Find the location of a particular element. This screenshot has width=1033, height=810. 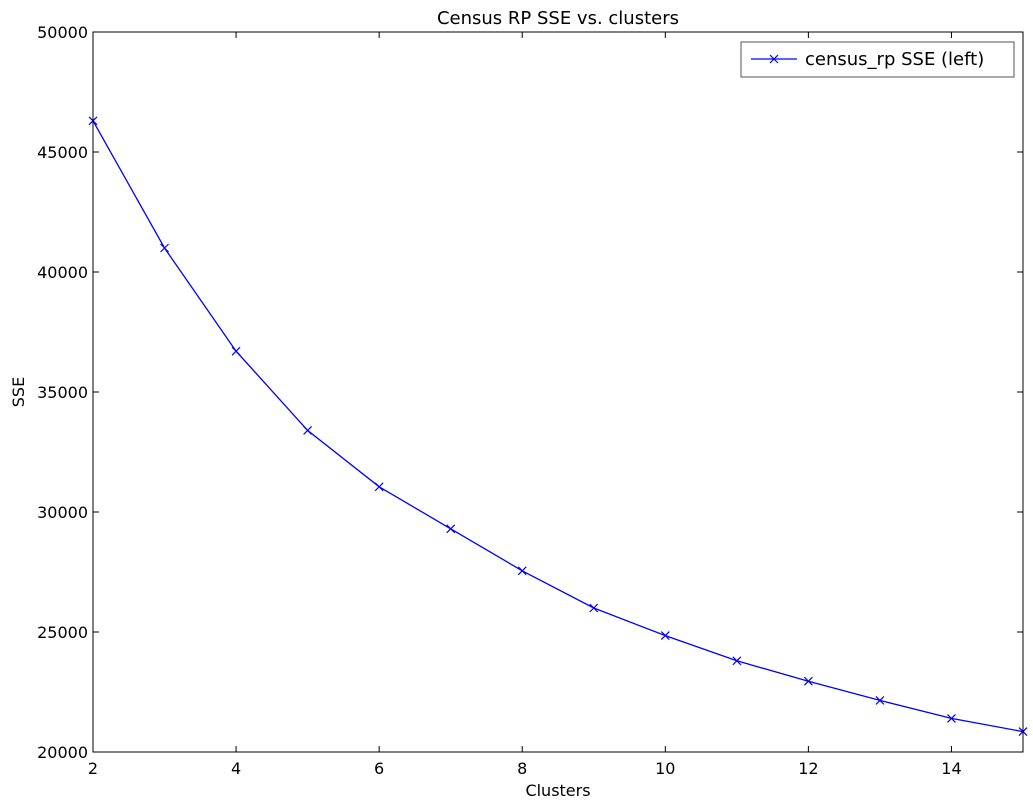

x-tick-label: 12 is located at coordinates (808, 768).